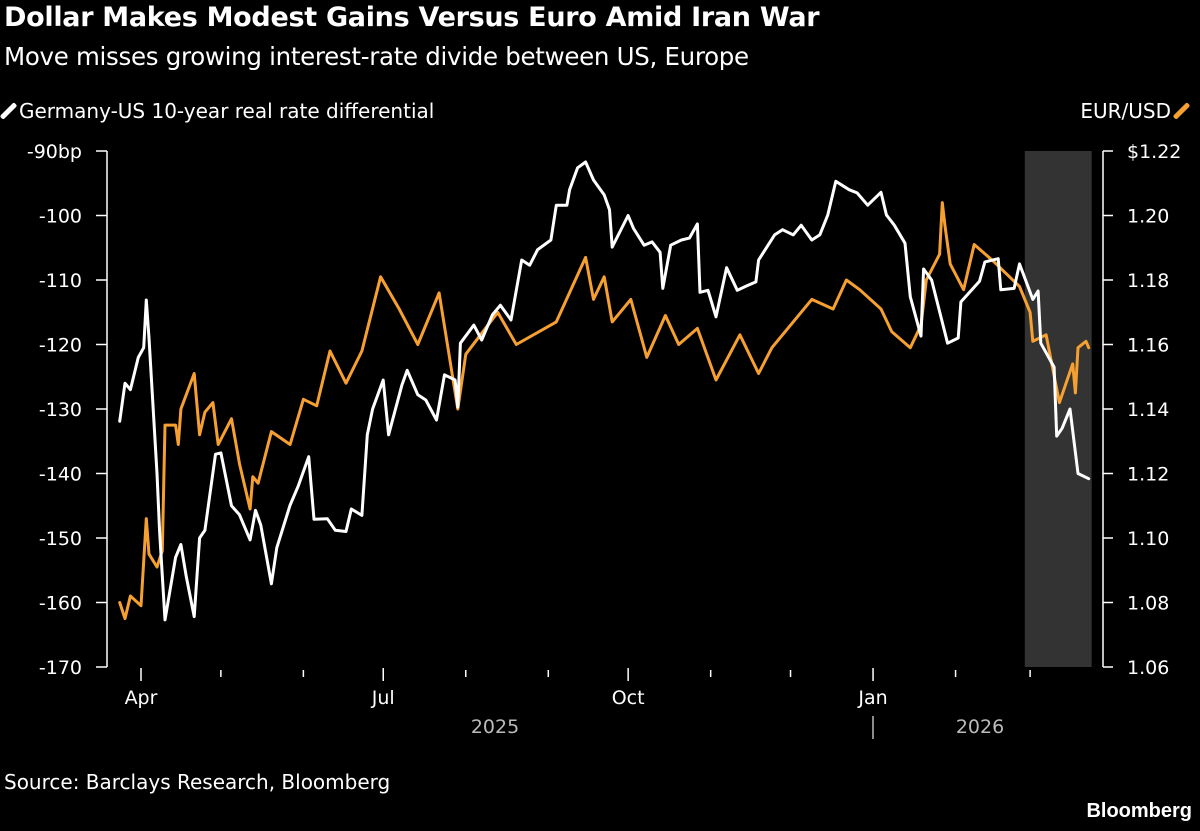  Describe the element at coordinates (1148, 475) in the screenshot. I see `right-axis-tick-label: 1.12` at that location.